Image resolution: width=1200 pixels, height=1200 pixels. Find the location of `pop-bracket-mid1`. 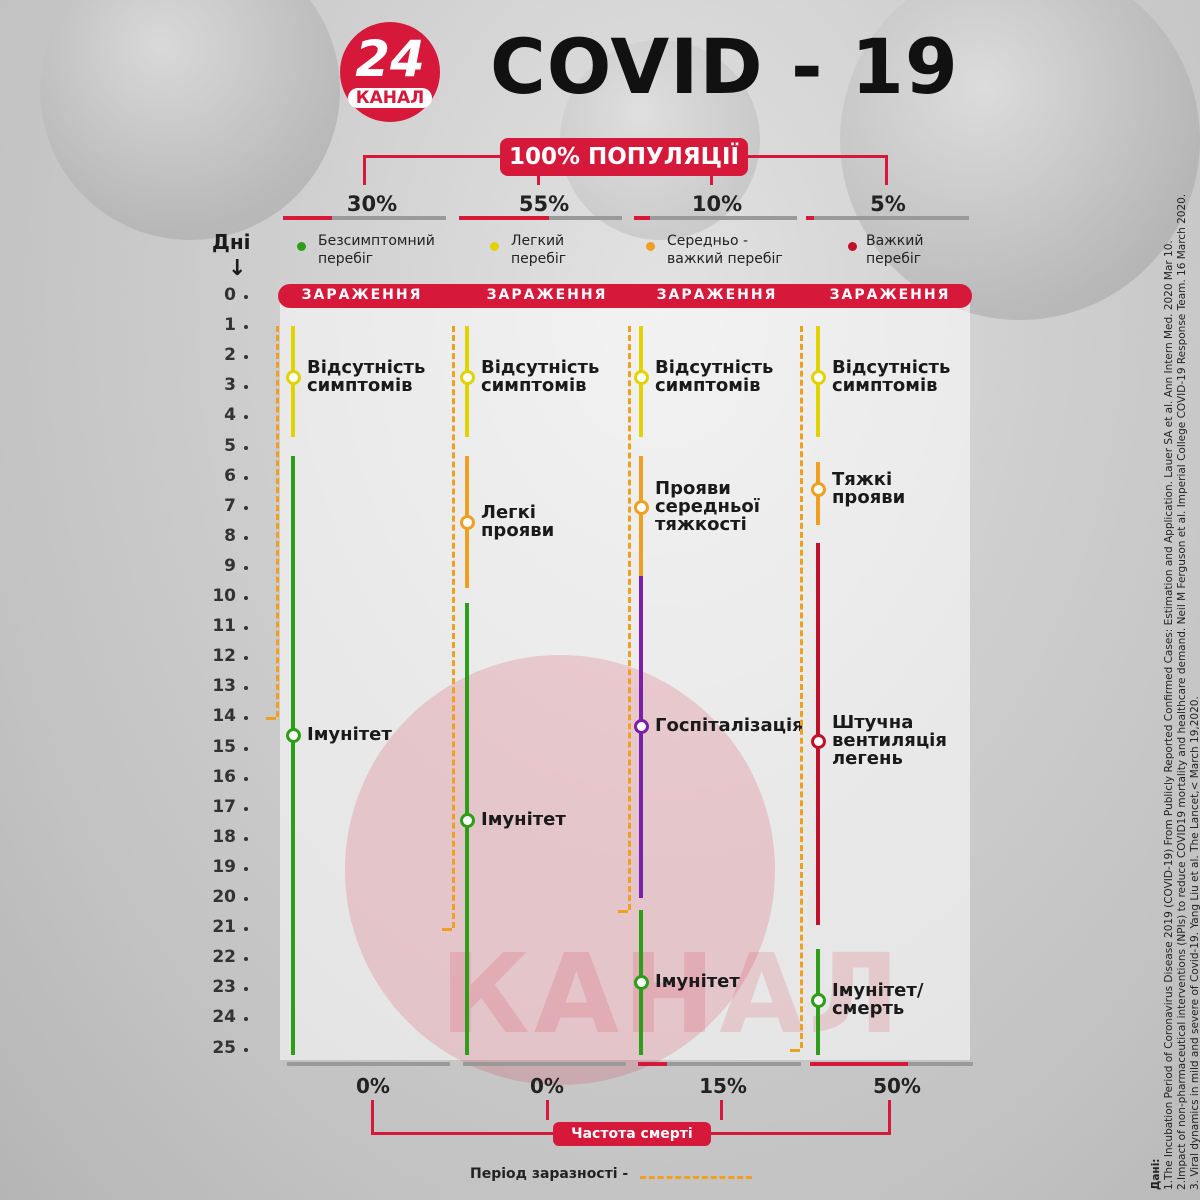

pop-bracket-mid1 is located at coordinates (538, 177).